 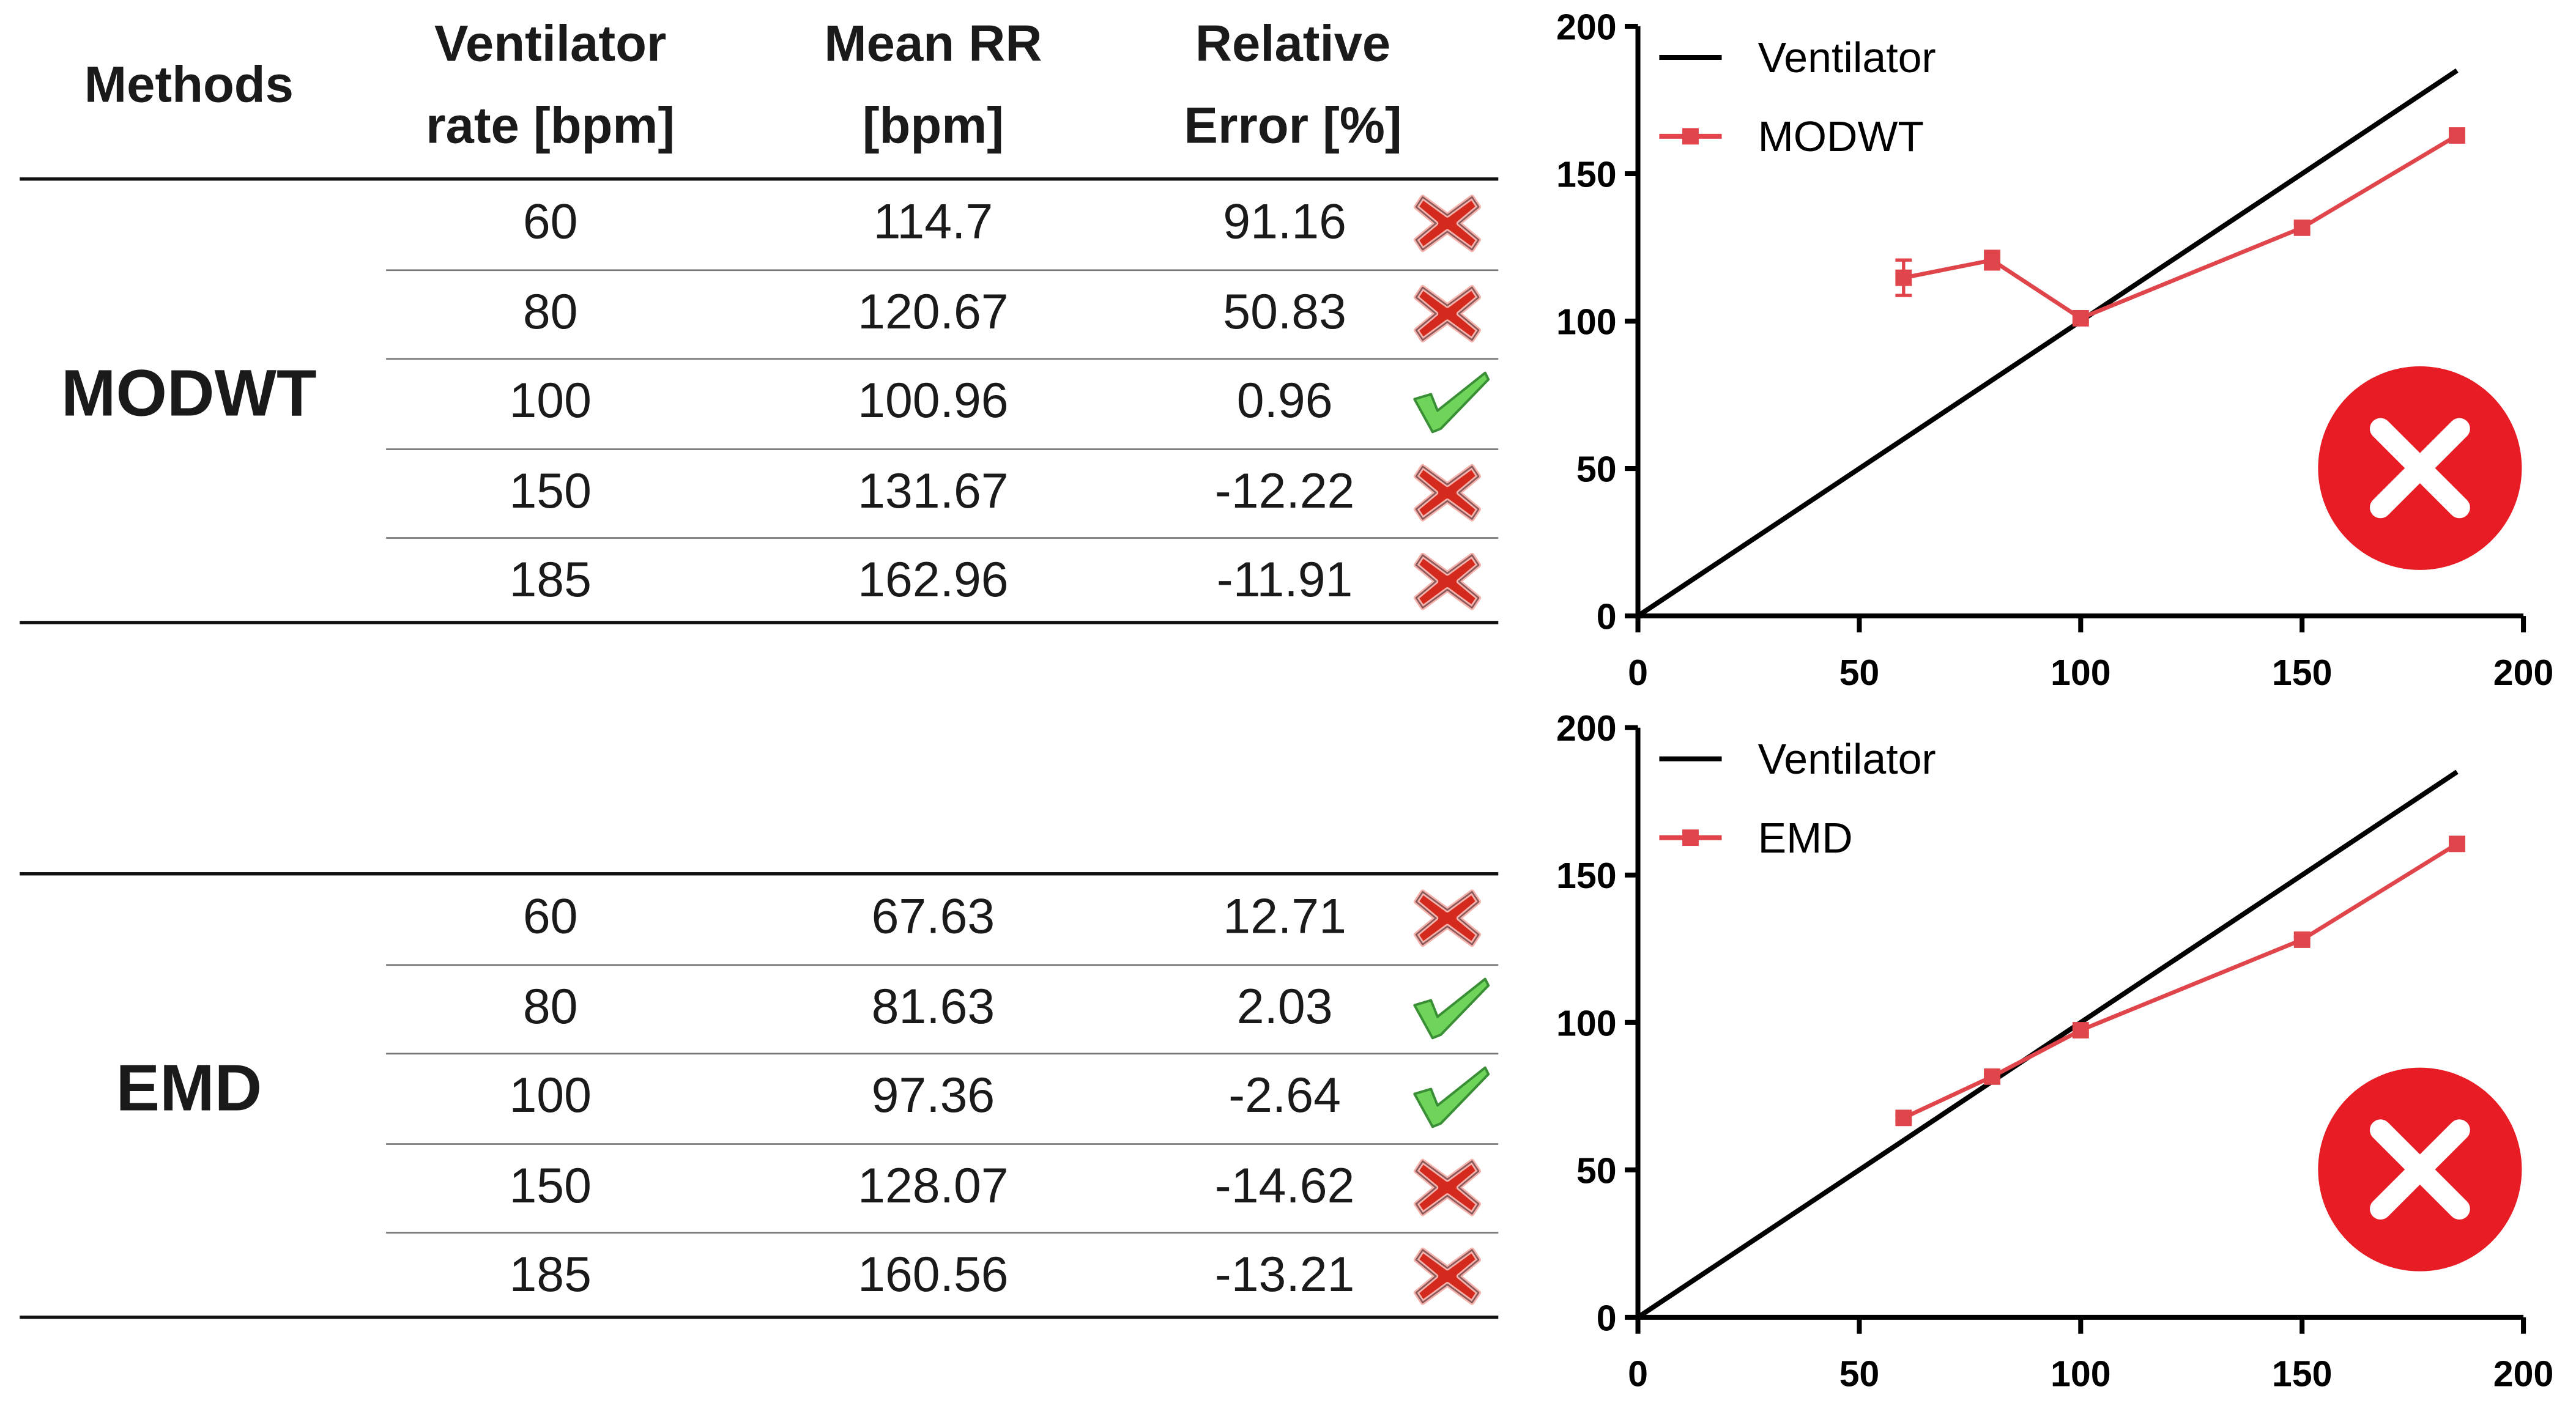 I want to click on cell-mean-rr: 120.67, so click(x=933, y=311).